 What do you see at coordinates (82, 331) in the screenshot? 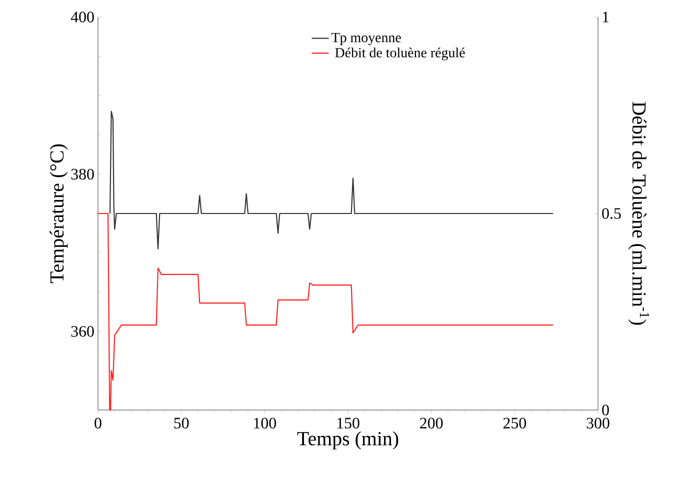
I see `y-tick-label: 360` at bounding box center [82, 331].